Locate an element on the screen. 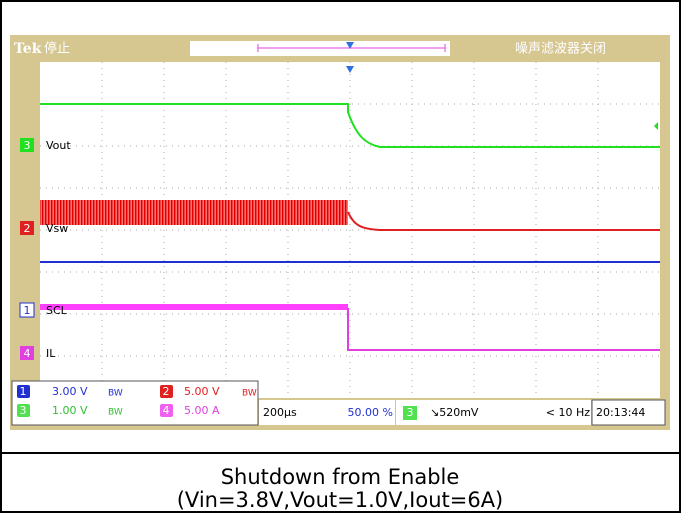 The width and height of the screenshot is (681, 513). ch-scale: 3.00 V is located at coordinates (70, 391).